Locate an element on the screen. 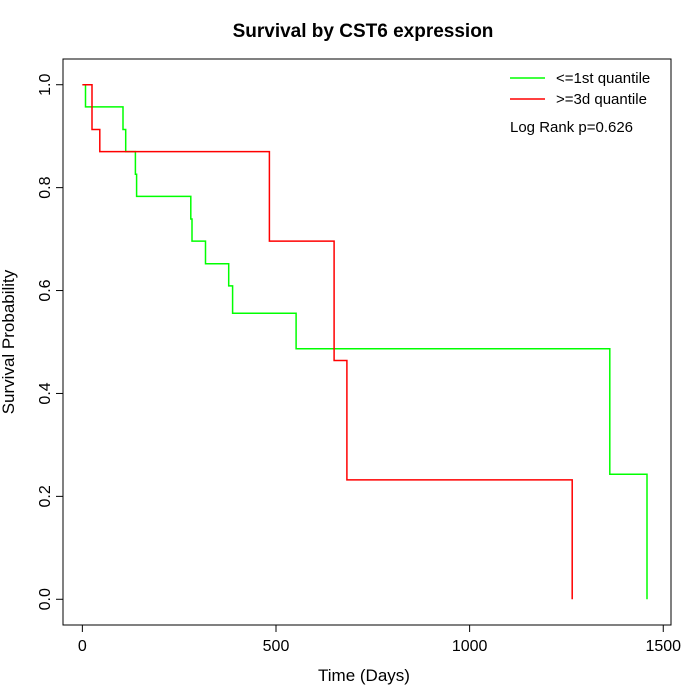 Image resolution: width=700 pixels, height=700 pixels. y-tick-label: 0.0 is located at coordinates (45, 599).